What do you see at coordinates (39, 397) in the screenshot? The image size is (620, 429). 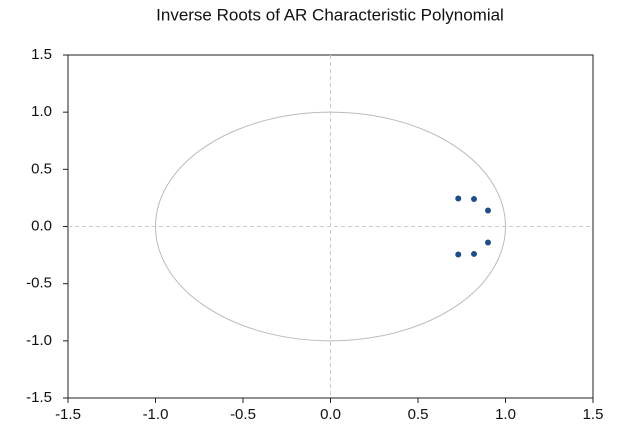 I see `y-tick-label: -1.5` at bounding box center [39, 397].